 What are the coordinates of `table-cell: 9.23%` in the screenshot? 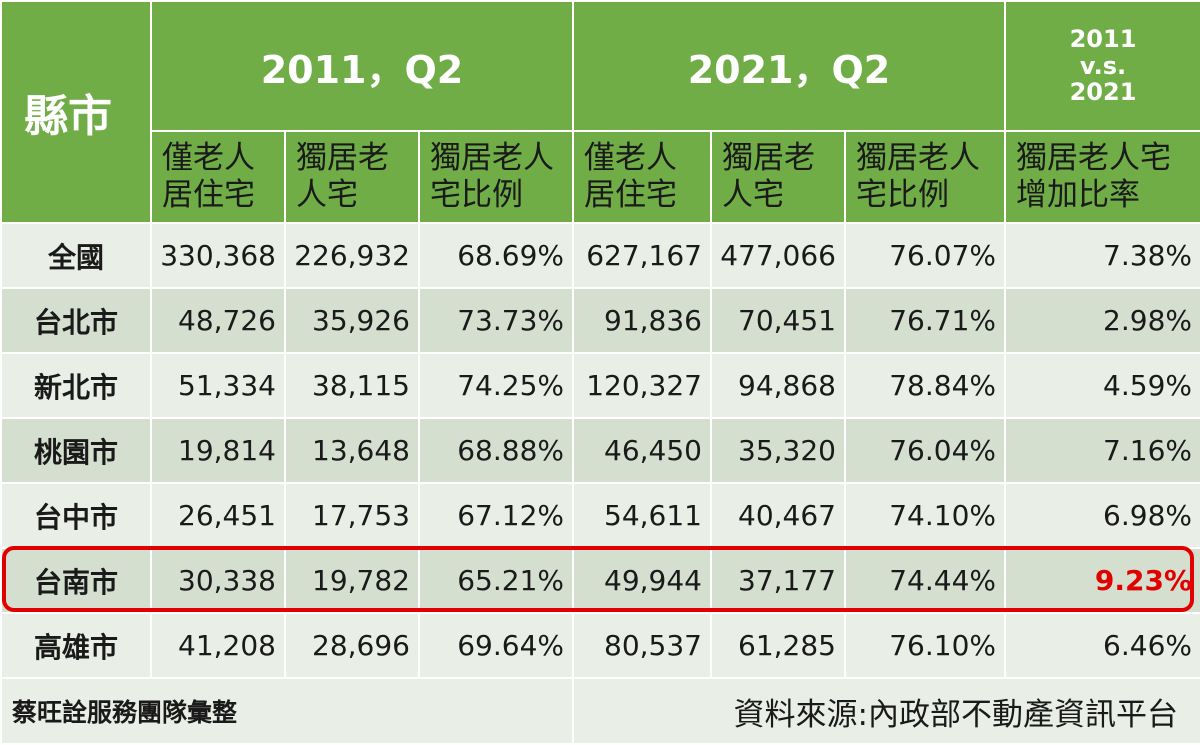 It's located at (1102, 580).